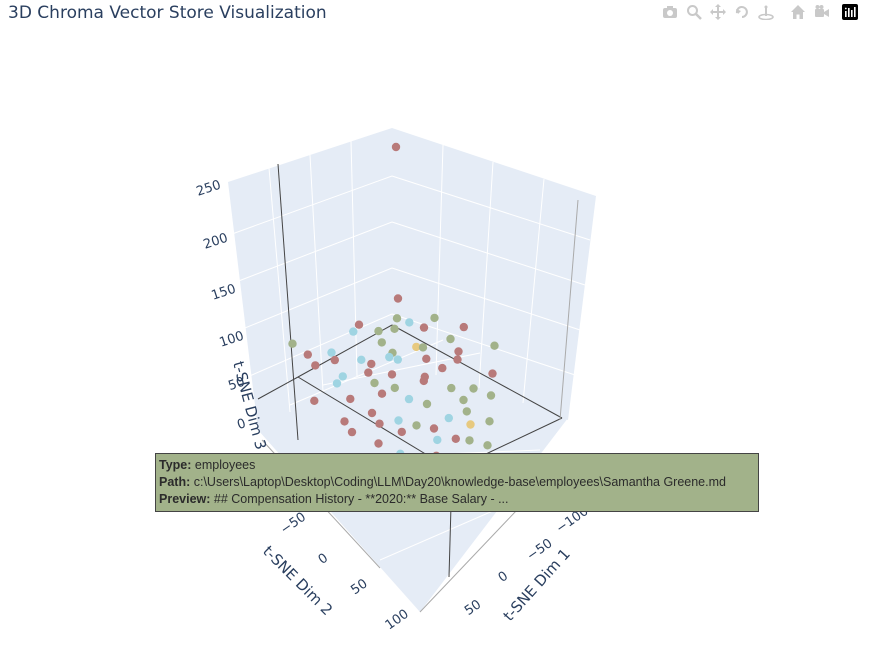 This screenshot has height=653, width=870. I want to click on modebar, so click(759, 12).